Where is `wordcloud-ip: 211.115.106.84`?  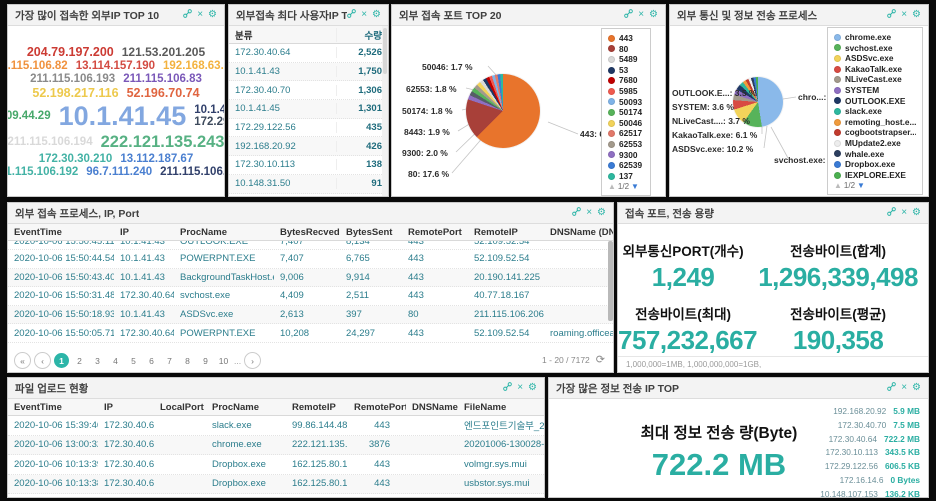 wordcloud-ip: 211.115.106.84 is located at coordinates (192, 171).